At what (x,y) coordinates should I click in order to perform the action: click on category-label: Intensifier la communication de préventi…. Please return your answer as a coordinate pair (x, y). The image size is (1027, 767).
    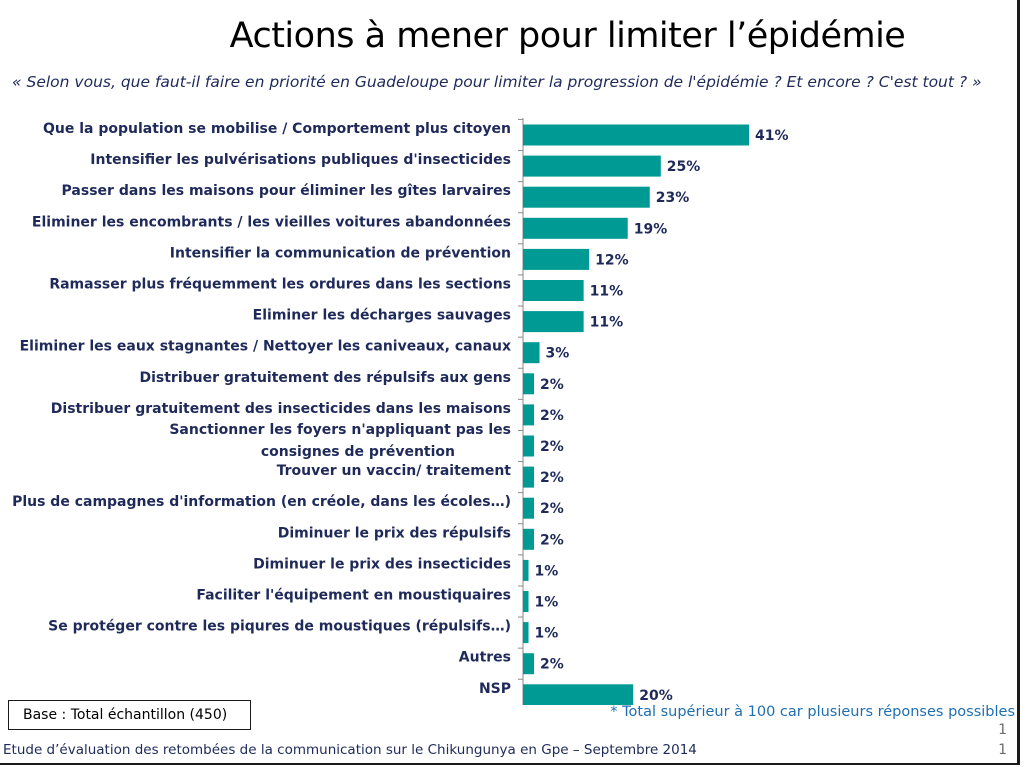
    Looking at the image, I should click on (340, 253).